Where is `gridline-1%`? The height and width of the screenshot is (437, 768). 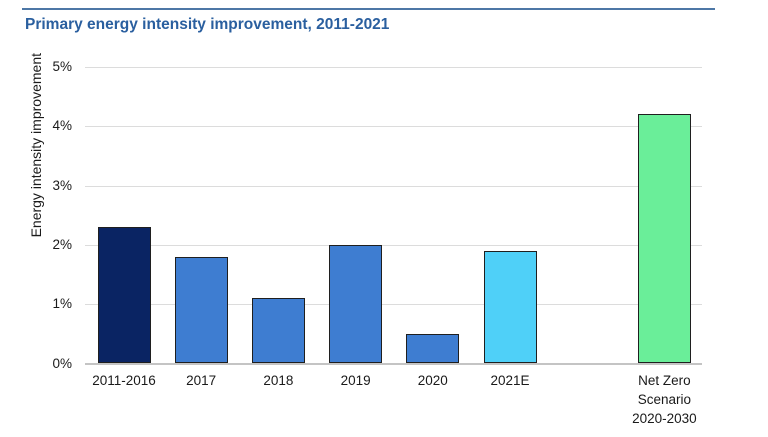 gridline-1% is located at coordinates (393, 305).